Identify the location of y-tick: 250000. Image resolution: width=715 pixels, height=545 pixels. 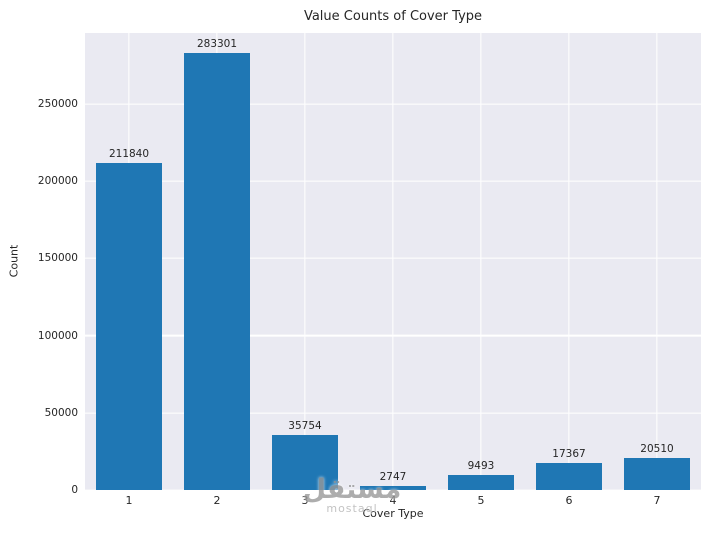
(57, 104).